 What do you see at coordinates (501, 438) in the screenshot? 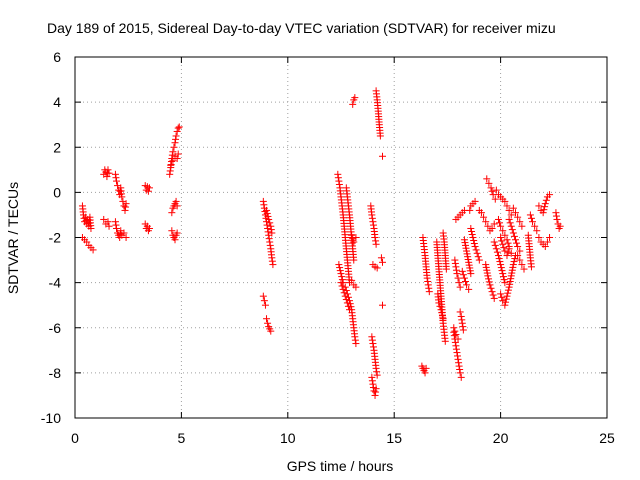
I see `x-tick-label: 20` at bounding box center [501, 438].